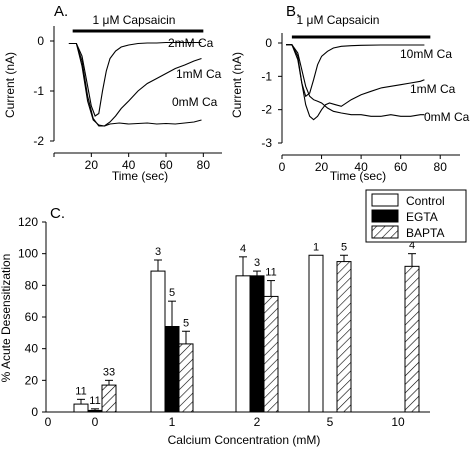  I want to click on panel-b-x-tick-label: 40, so click(361, 167).